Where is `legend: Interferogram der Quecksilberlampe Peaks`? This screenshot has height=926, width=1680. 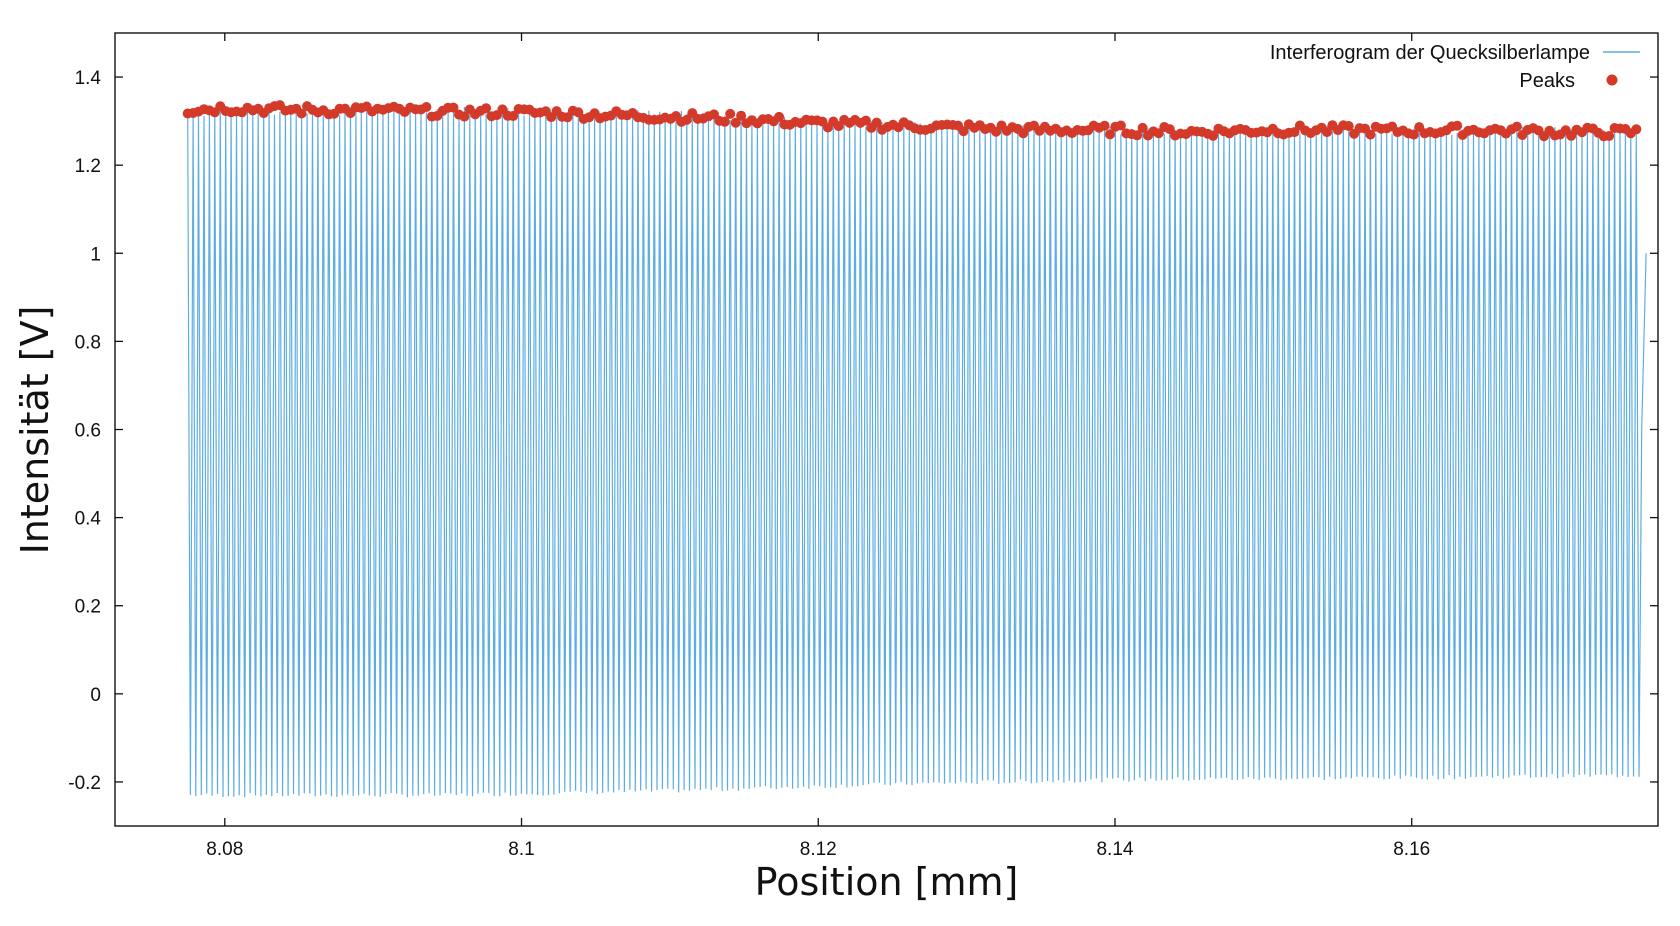
legend: Interferogram der Quecksilberlampe Peaks is located at coordinates (1455, 67).